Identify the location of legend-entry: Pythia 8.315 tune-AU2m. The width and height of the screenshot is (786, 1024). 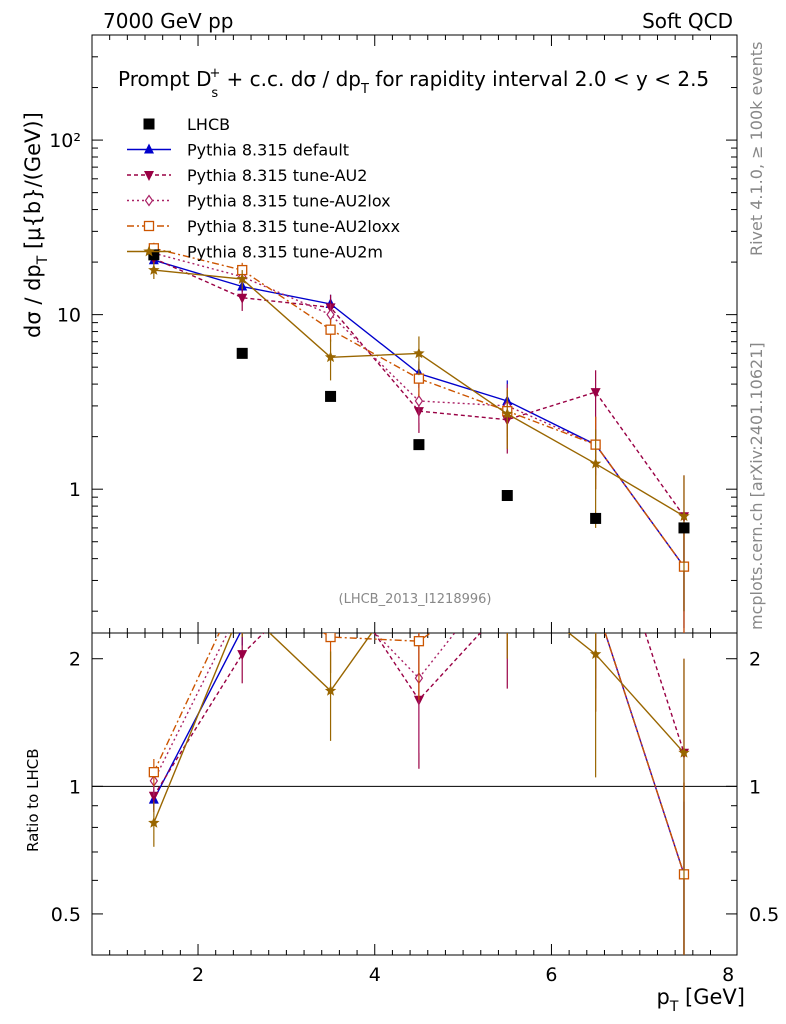
(255, 252).